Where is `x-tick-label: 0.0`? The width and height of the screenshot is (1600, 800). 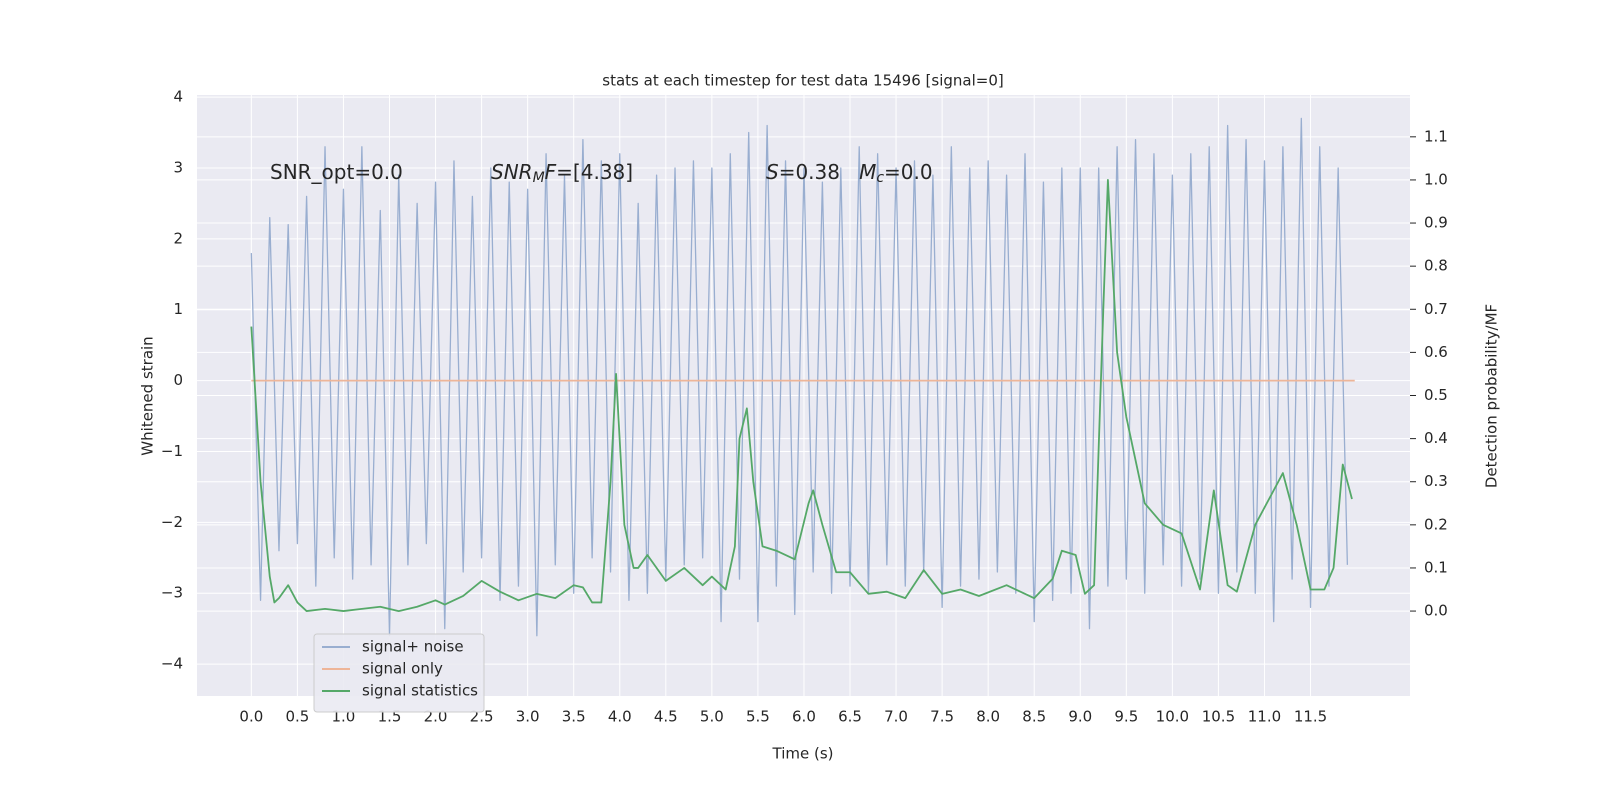
x-tick-label: 0.0 is located at coordinates (251, 717).